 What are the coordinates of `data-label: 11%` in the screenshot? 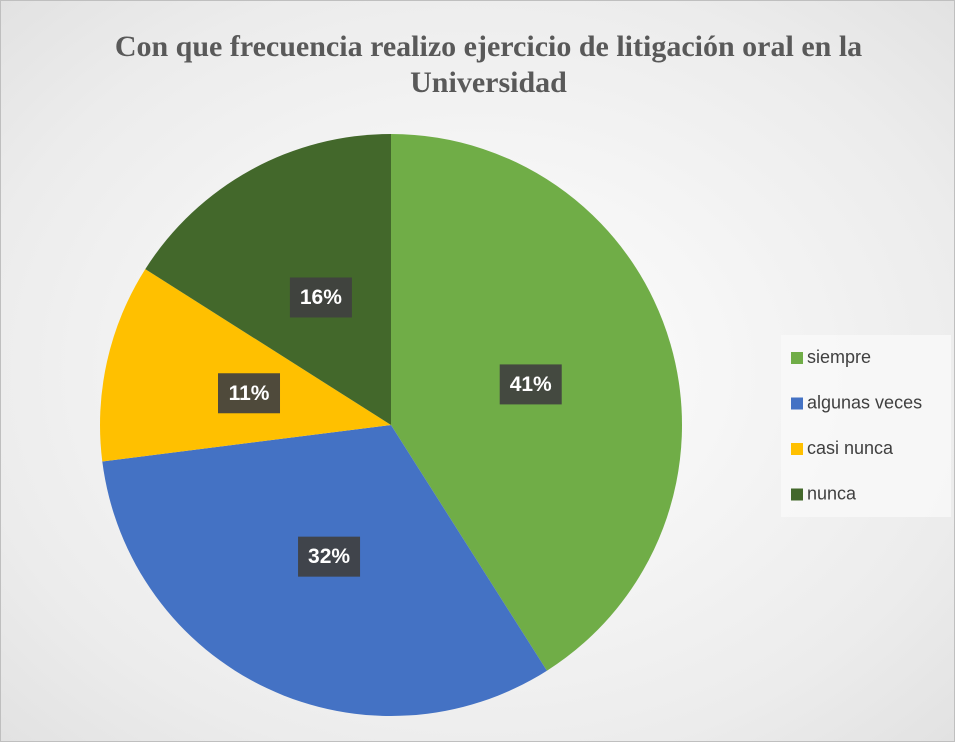 It's located at (249, 393).